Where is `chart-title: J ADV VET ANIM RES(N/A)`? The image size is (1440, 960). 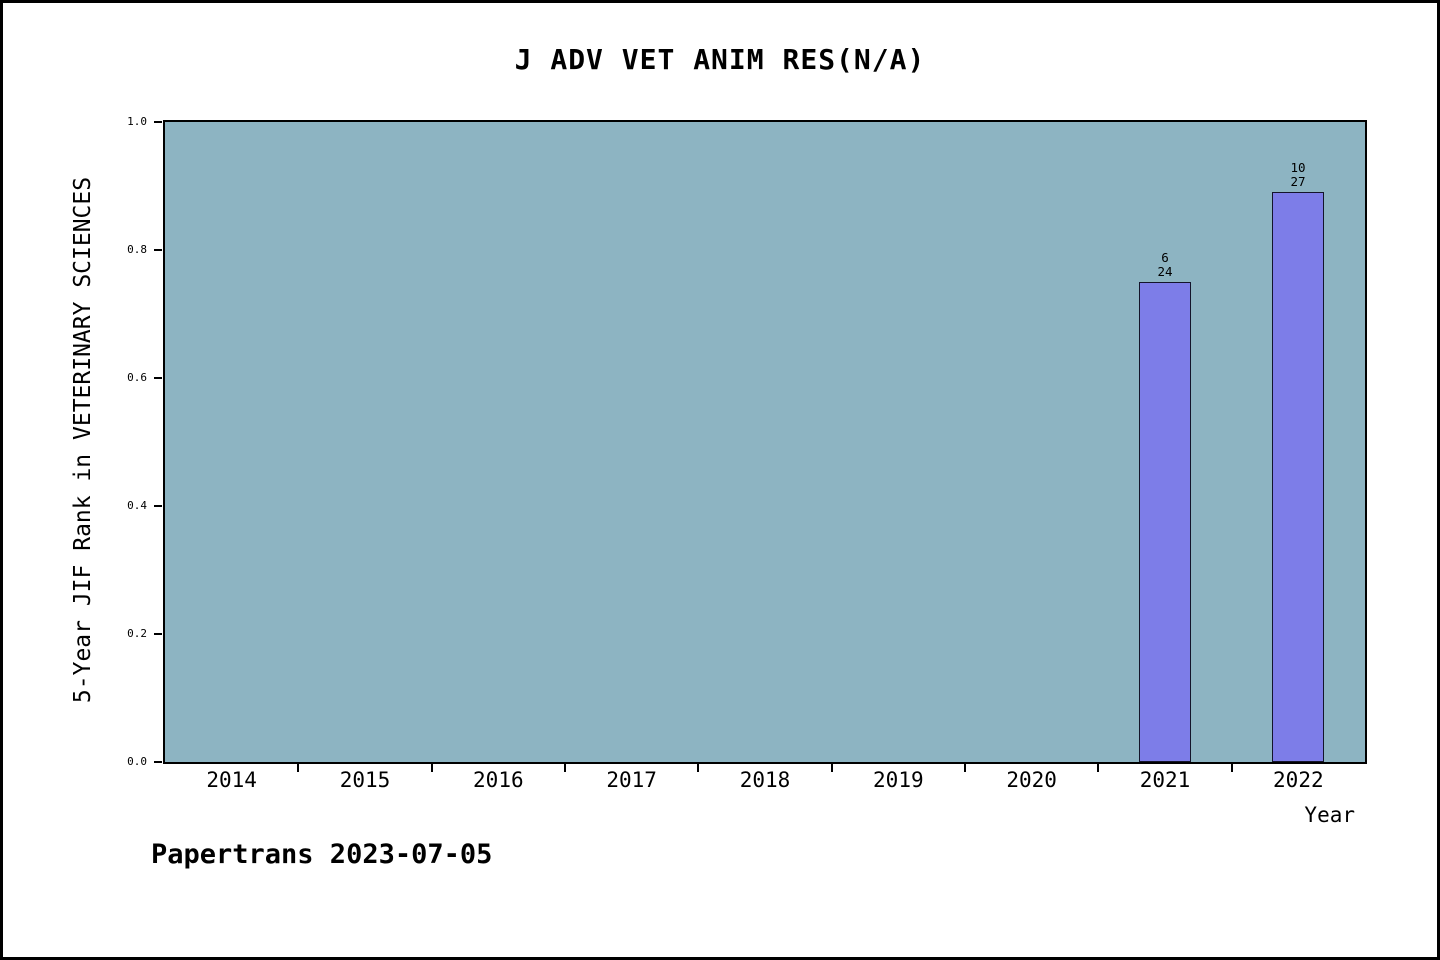 chart-title: J ADV VET ANIM RES(N/A) is located at coordinates (720, 59).